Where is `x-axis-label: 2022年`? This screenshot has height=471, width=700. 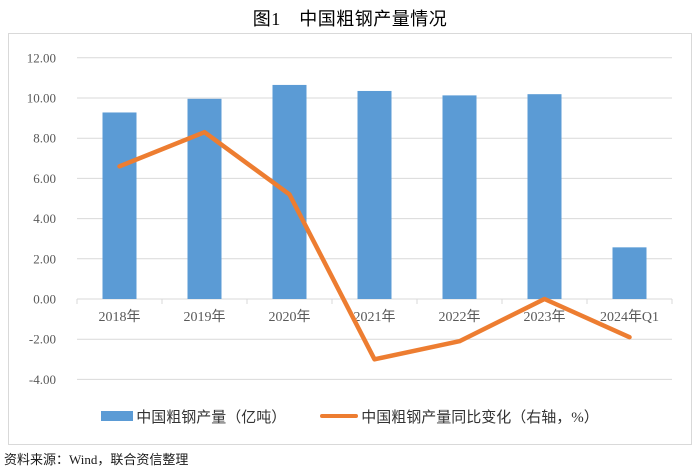 x-axis-label: 2022年 is located at coordinates (460, 317).